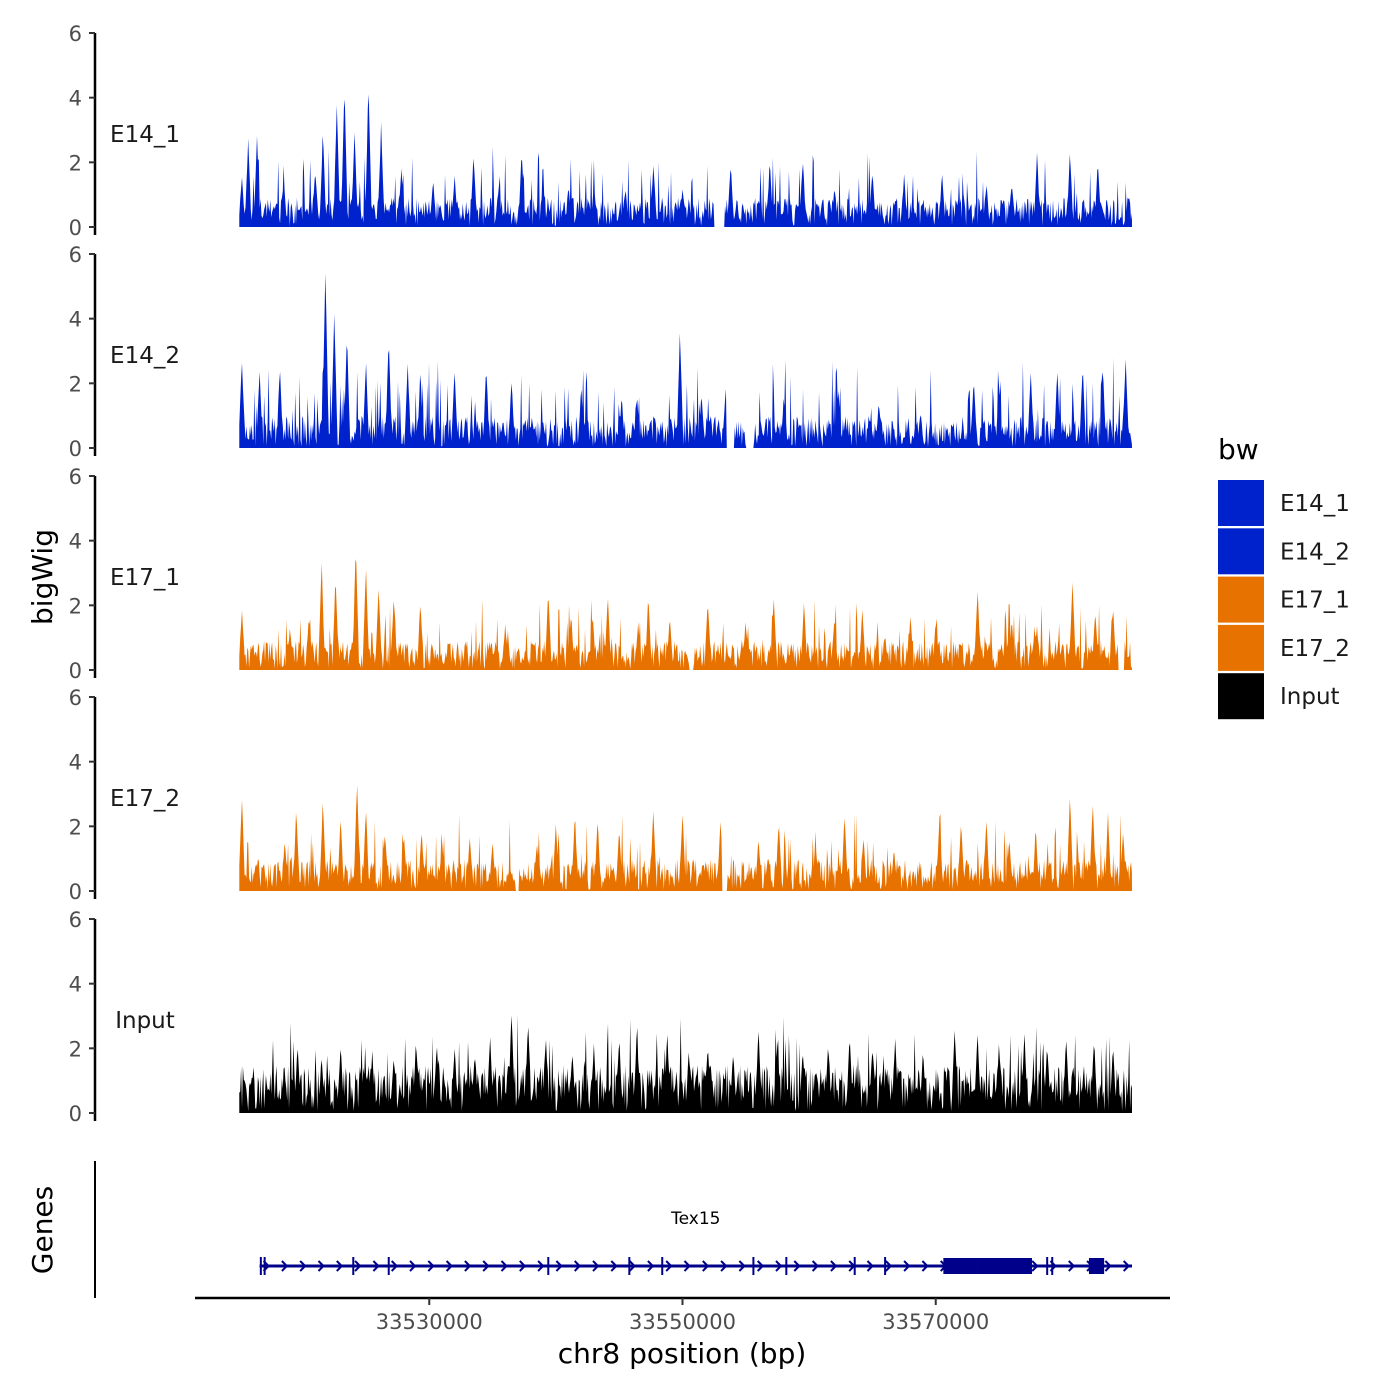 The height and width of the screenshot is (1400, 1400). I want to click on legend-title: bw, so click(1238, 449).